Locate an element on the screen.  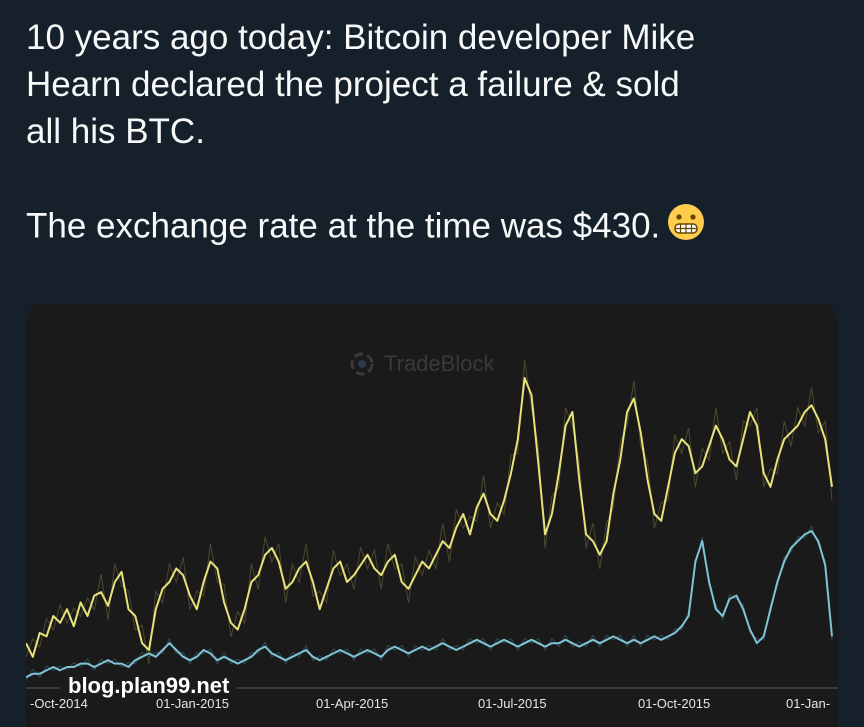
grimacing-face-icon is located at coordinates (686, 228).